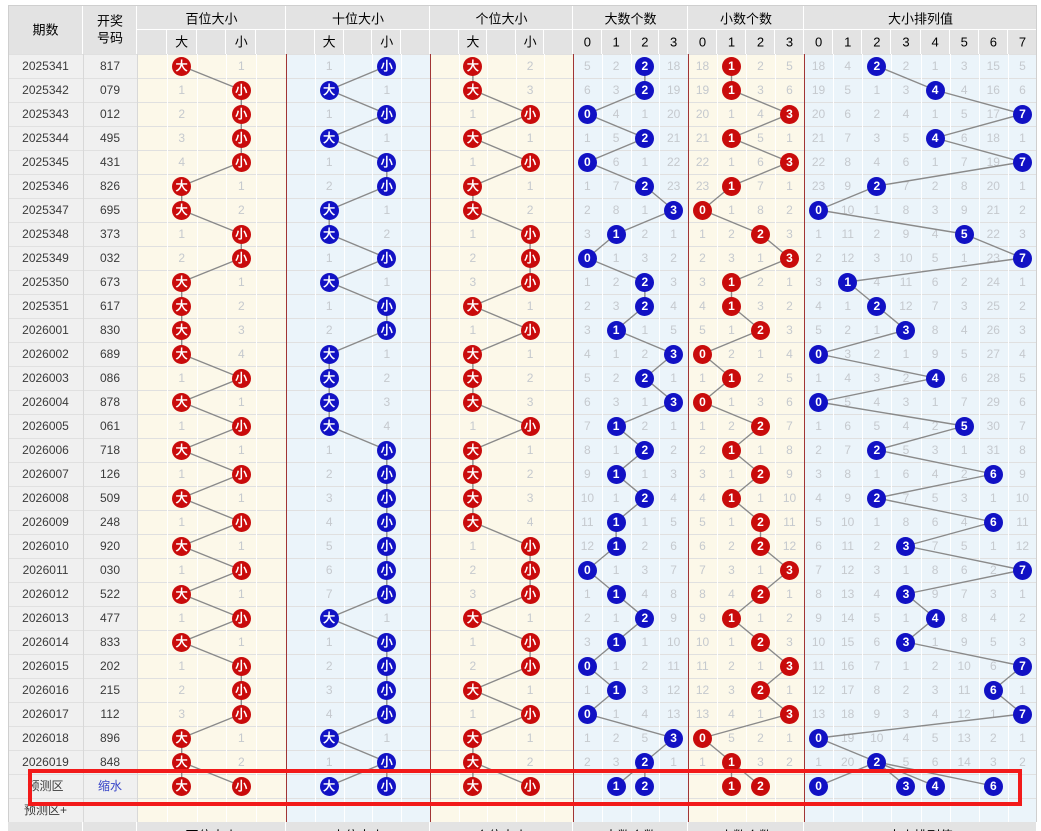  What do you see at coordinates (993, 690) in the screenshot?
I see `hit-circle-pl: 6` at bounding box center [993, 690].